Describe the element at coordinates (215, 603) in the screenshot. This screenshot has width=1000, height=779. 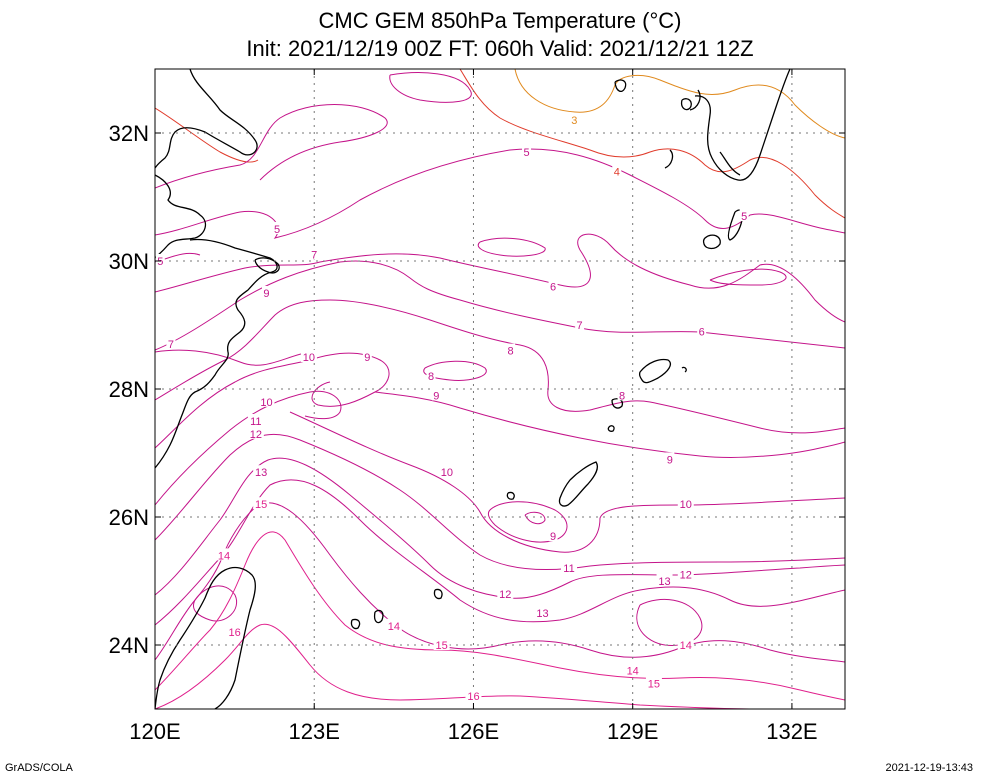
I see `contour-14-loop` at that location.